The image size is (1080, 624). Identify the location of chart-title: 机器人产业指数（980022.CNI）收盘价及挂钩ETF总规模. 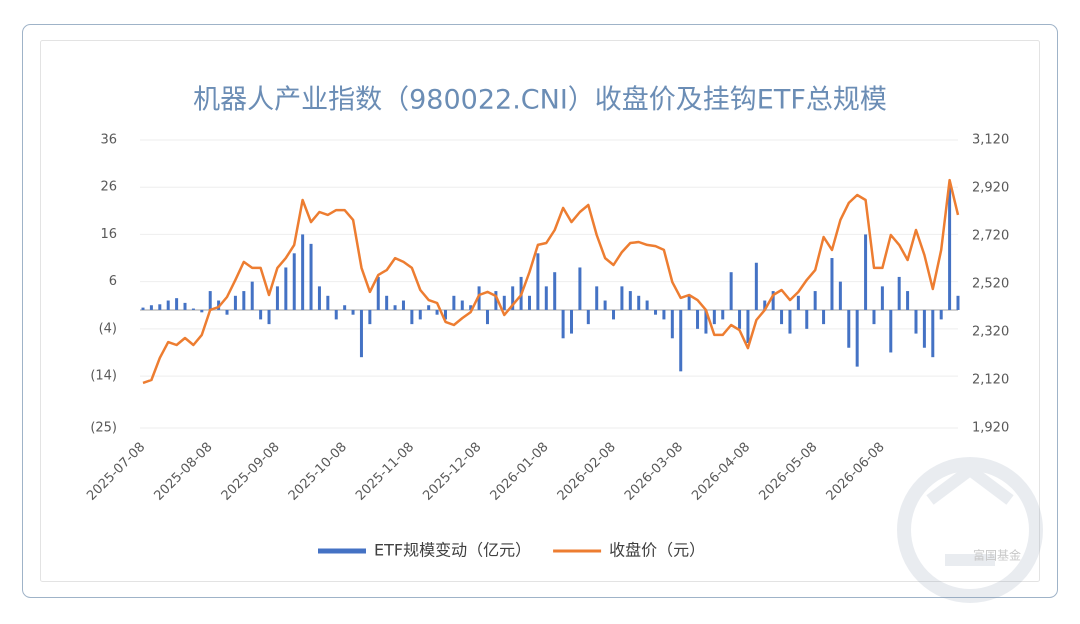
(540, 100).